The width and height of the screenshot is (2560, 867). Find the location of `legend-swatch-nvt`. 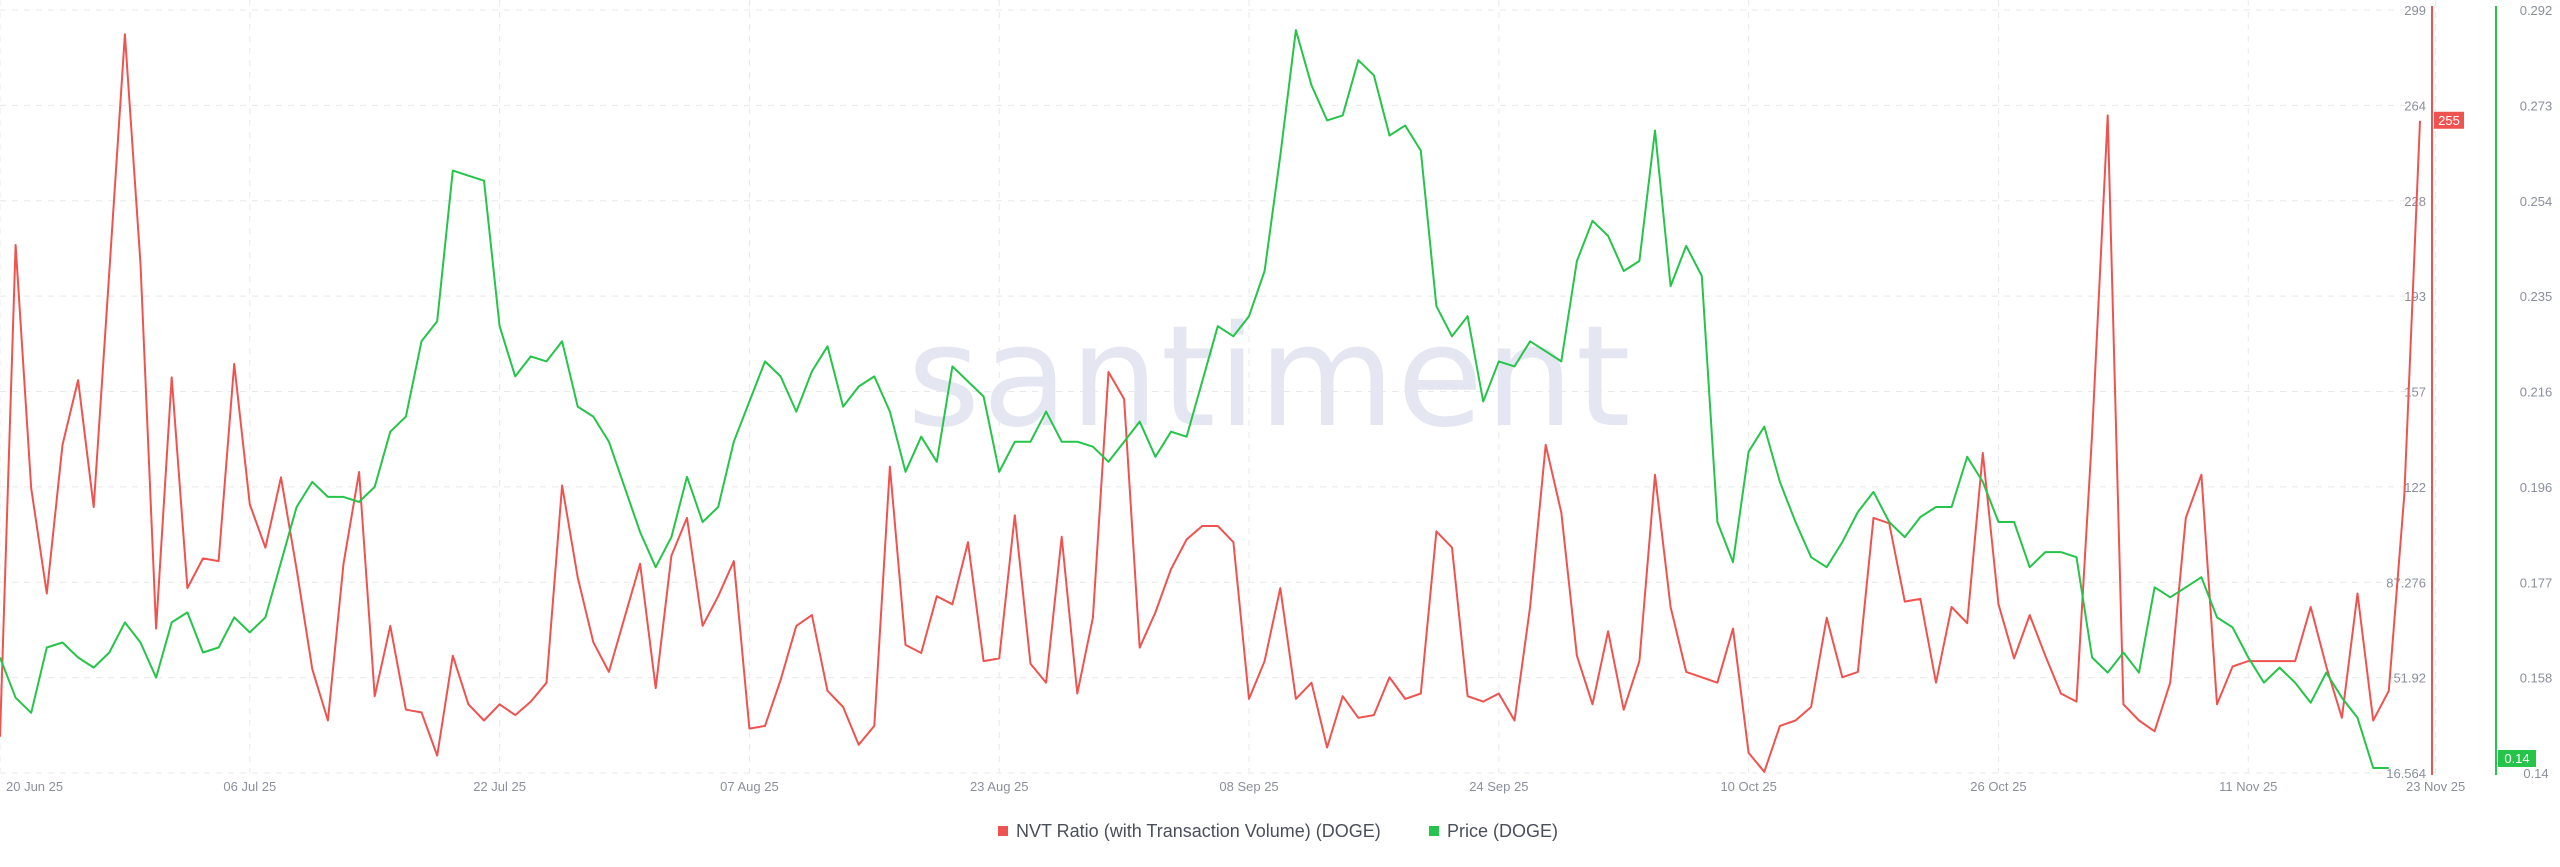

legend-swatch-nvt is located at coordinates (1003, 831).